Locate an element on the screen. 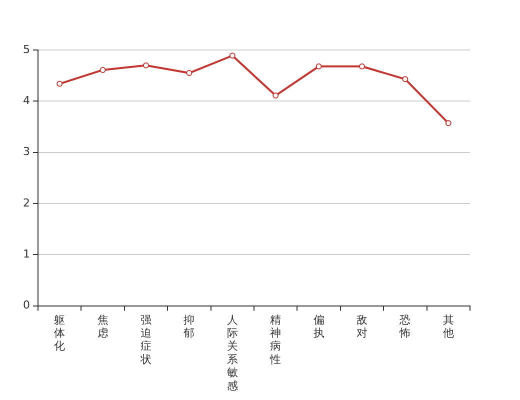 Image resolution: width=520 pixels, height=400 pixels. x-tick-label: 抑郁 is located at coordinates (189, 326).